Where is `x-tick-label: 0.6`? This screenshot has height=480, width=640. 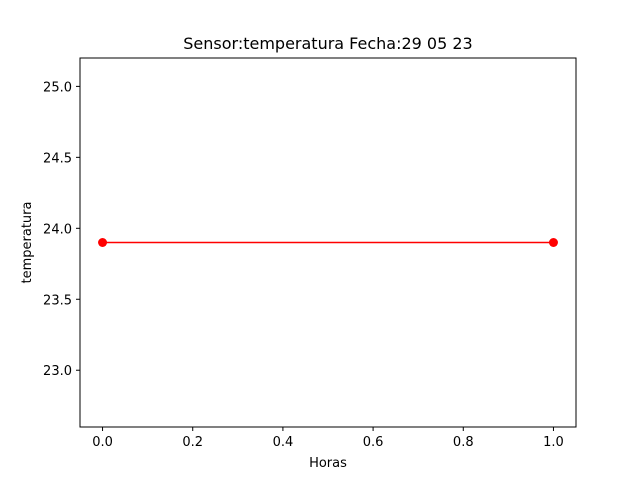 x-tick-label: 0.6 is located at coordinates (373, 442).